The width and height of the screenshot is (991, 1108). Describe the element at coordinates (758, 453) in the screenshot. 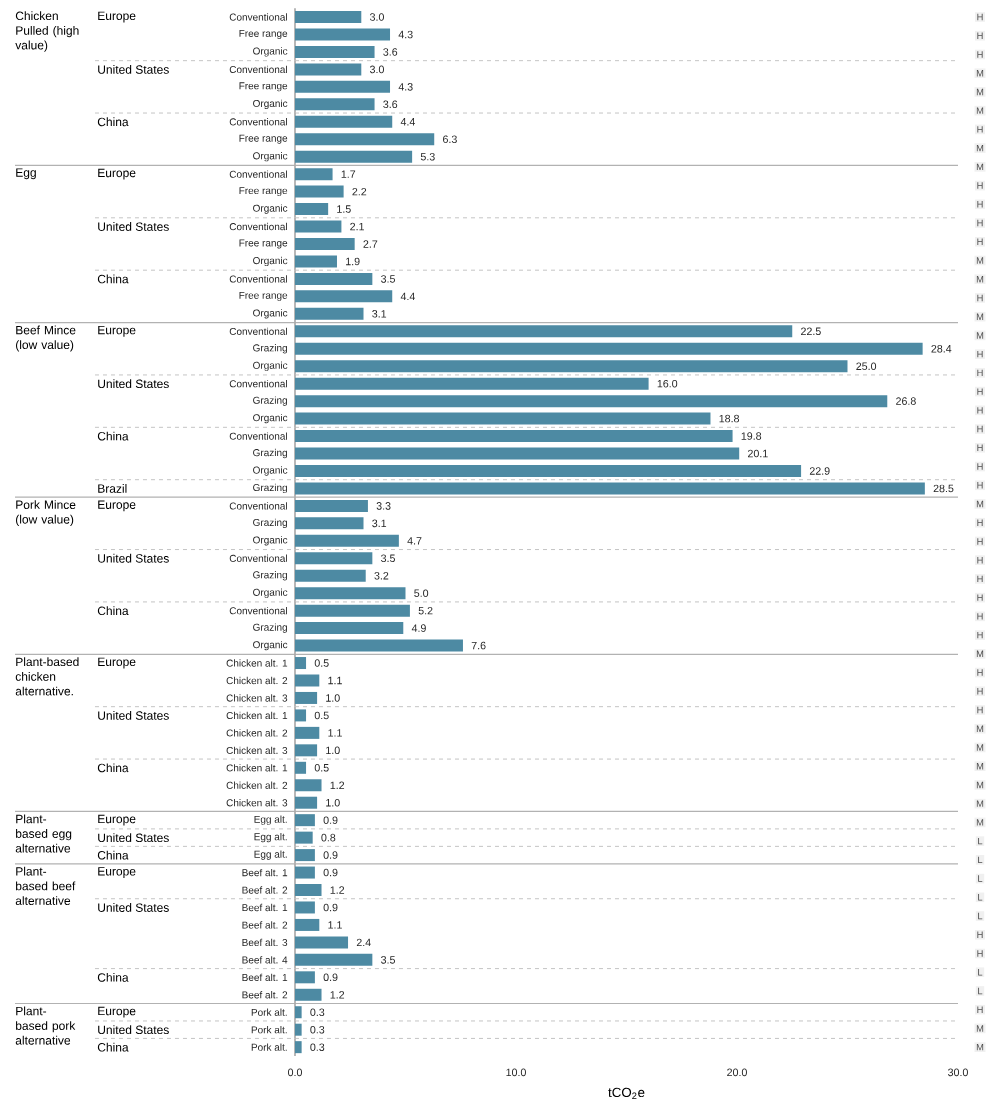

I see `data-label: 20.1` at that location.